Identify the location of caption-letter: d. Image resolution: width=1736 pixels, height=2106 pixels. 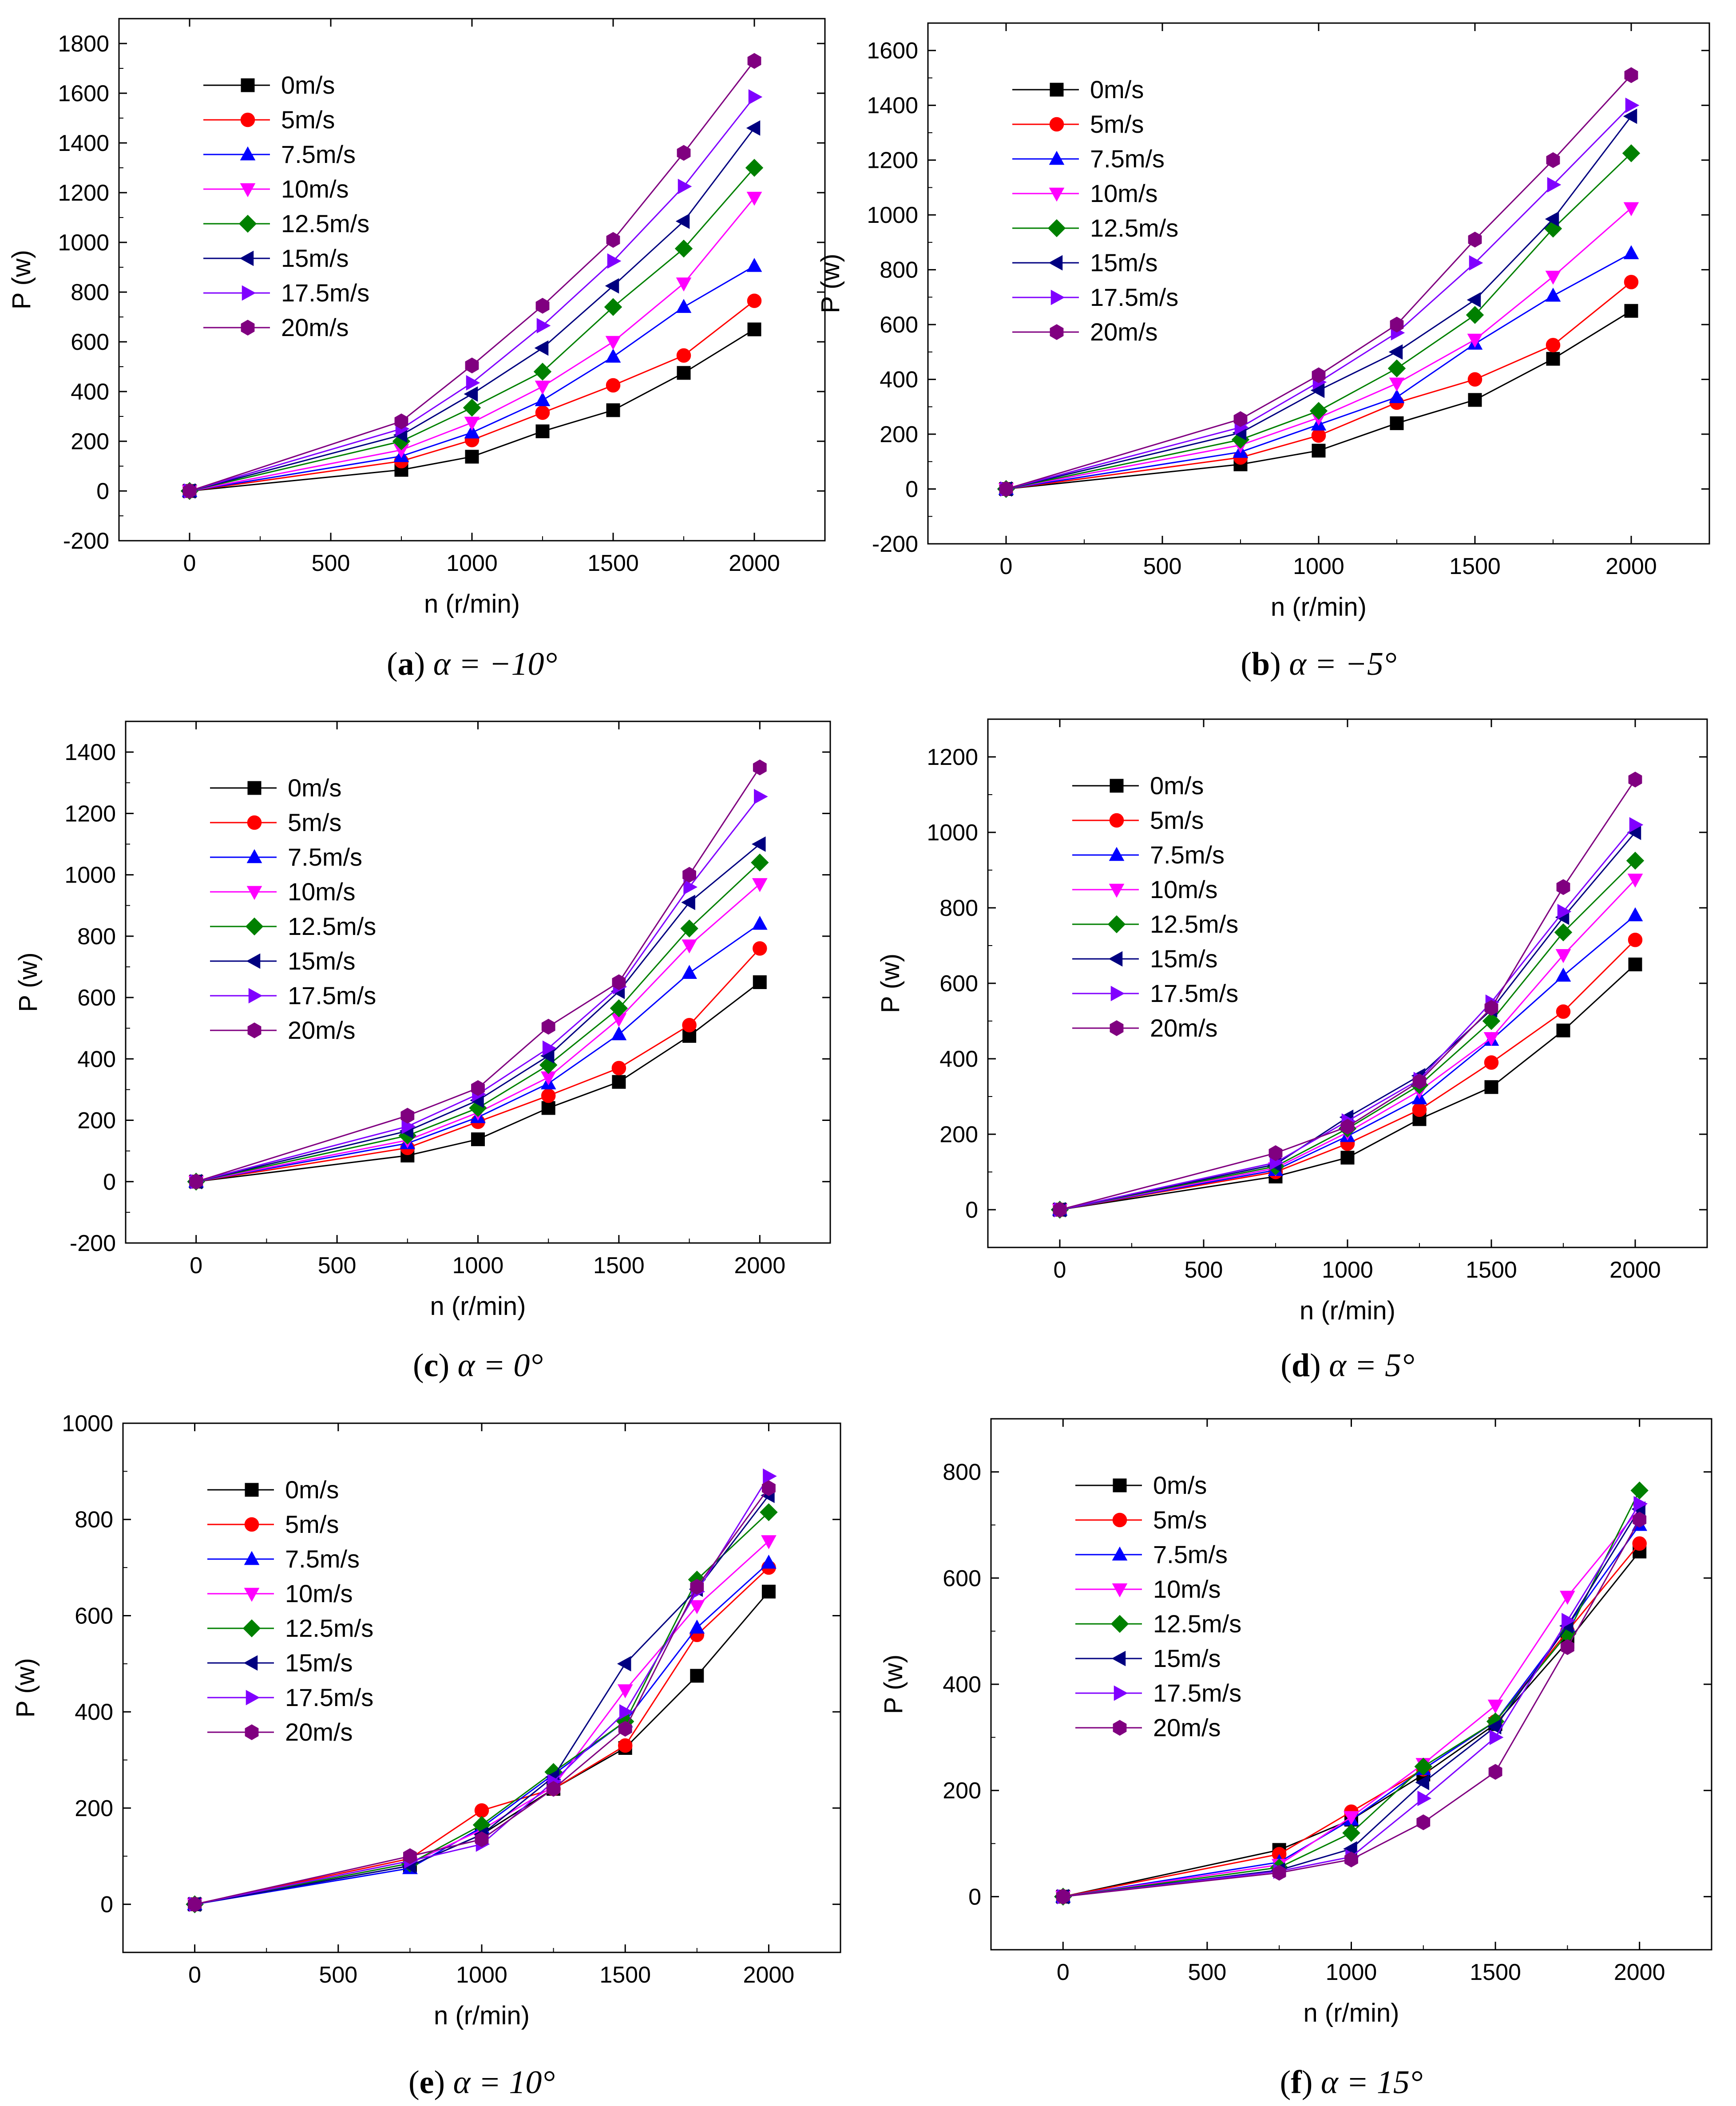
(1301, 1365).